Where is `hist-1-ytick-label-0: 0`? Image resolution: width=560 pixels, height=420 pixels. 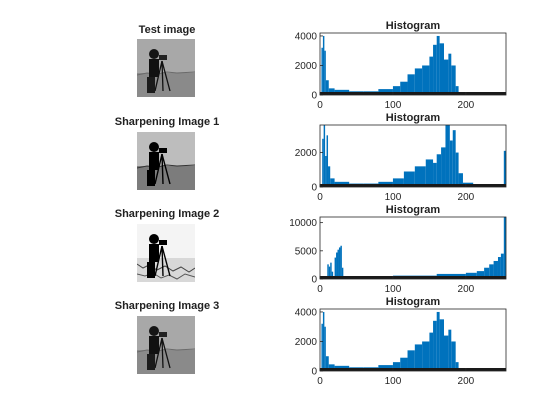 hist-1-ytick-label-0: 0 is located at coordinates (314, 96).